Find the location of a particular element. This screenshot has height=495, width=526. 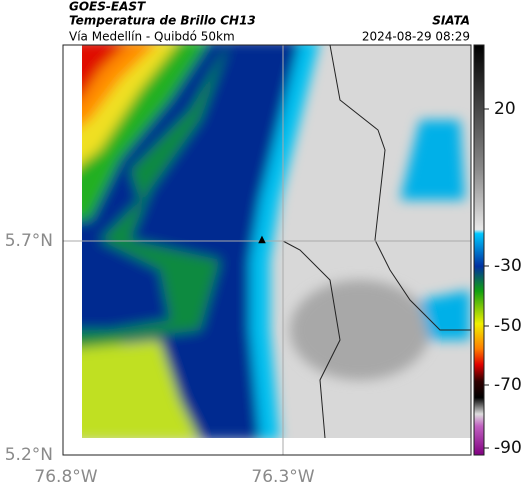

location-marker: ▲ is located at coordinates (262, 239).